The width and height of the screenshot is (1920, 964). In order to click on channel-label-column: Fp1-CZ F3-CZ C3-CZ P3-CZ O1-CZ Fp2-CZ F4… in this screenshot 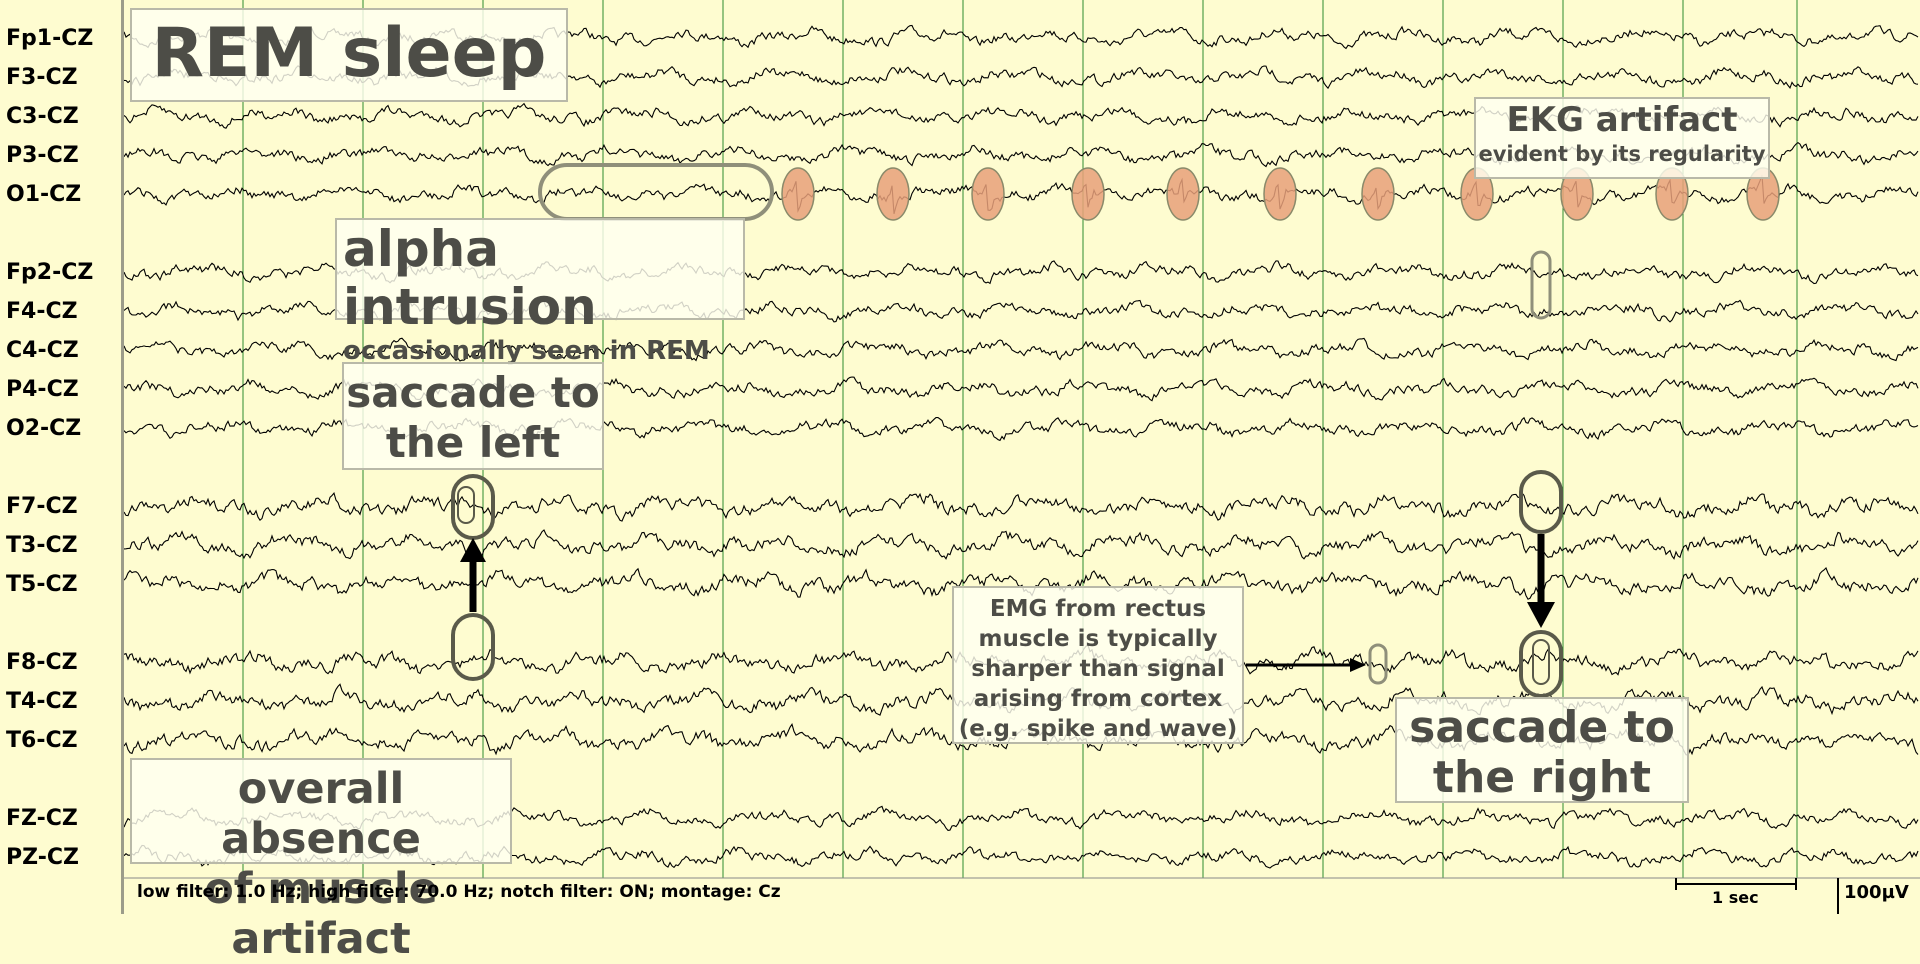, I will do `click(62, 457)`.